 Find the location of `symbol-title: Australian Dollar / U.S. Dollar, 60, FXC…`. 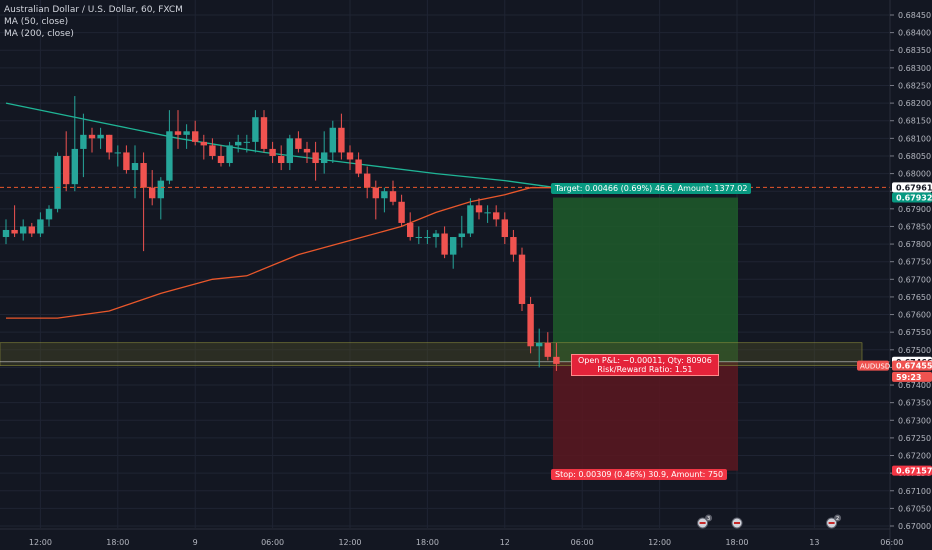

symbol-title: Australian Dollar / U.S. Dollar, 60, FXC… is located at coordinates (93, 10).